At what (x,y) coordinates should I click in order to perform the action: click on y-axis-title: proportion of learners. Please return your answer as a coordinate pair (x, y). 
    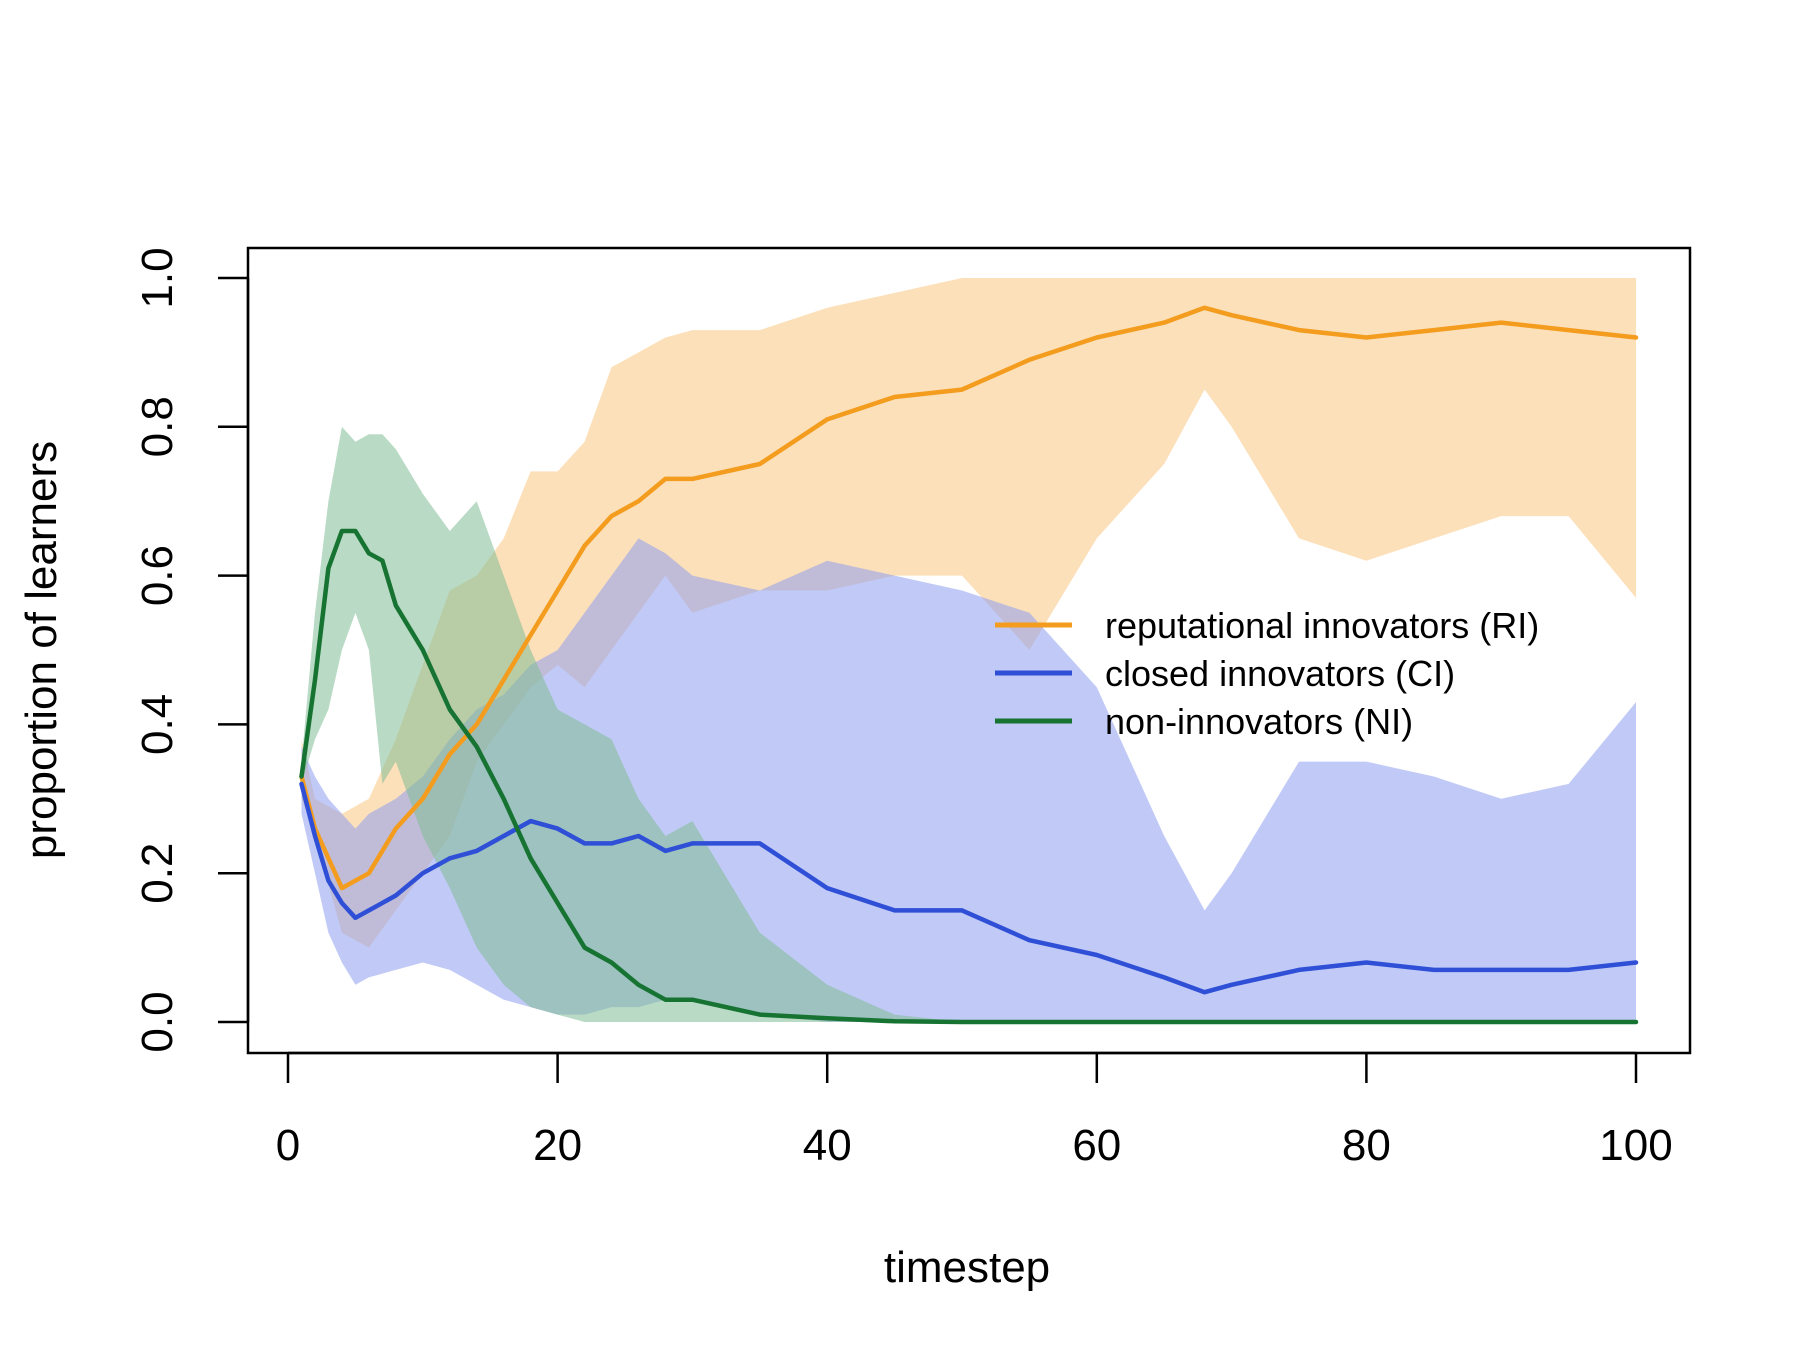
    Looking at the image, I should click on (41, 650).